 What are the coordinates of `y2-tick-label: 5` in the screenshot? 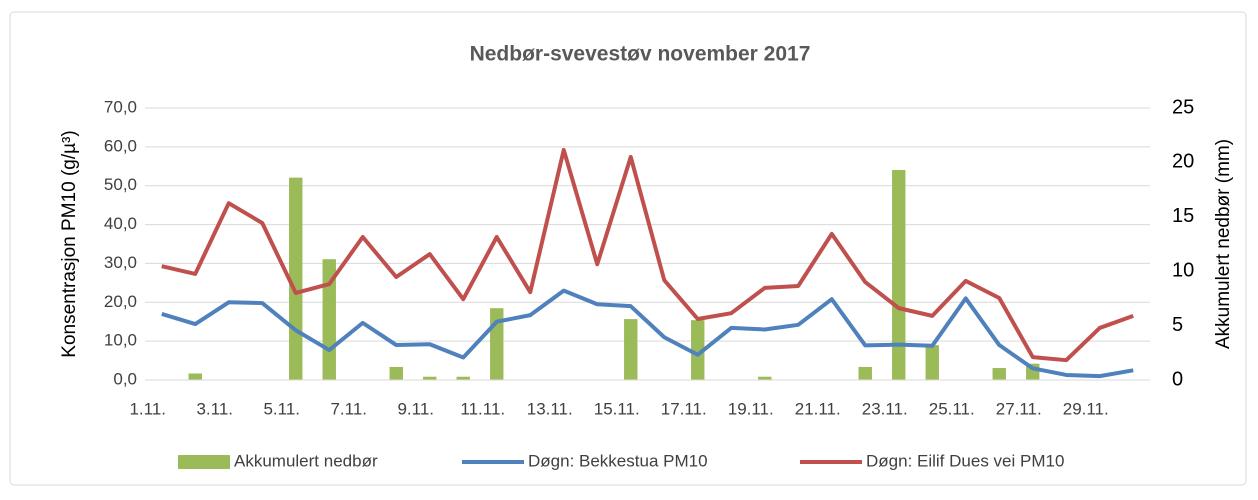 It's located at (1177, 325).